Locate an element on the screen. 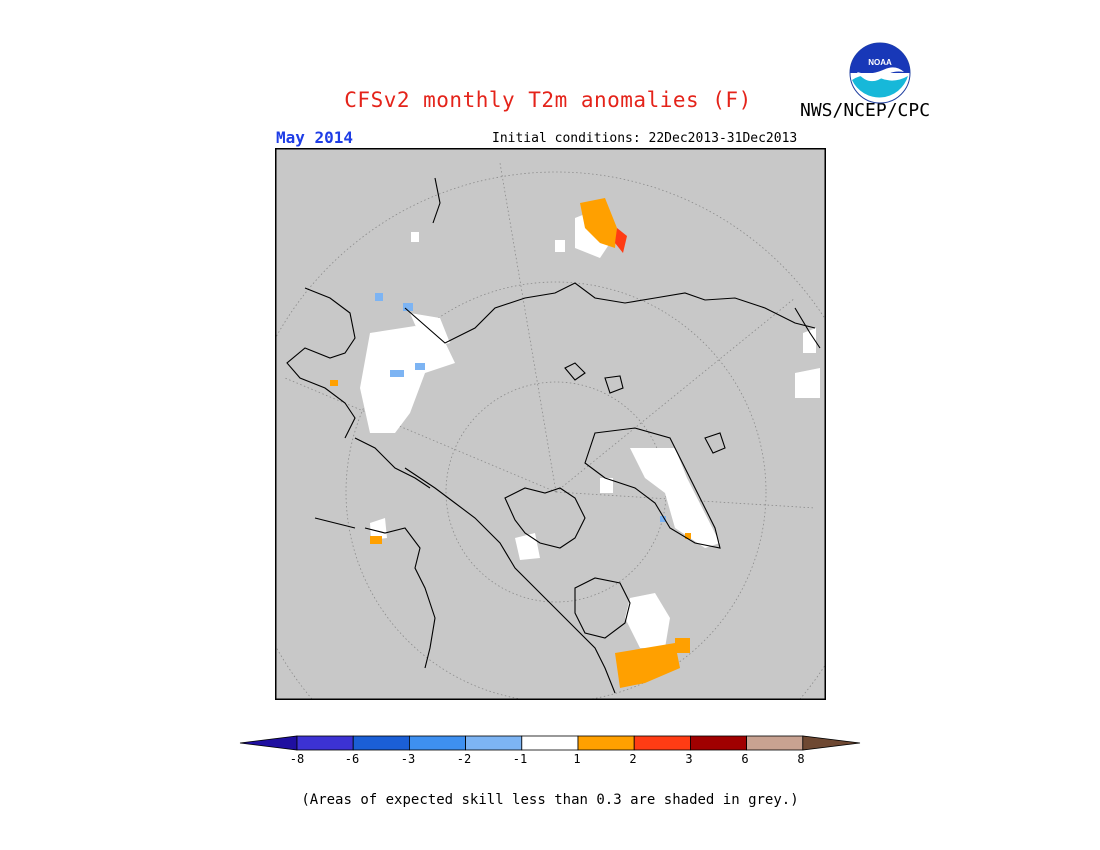  legend-tick: -2 is located at coordinates (464, 759).